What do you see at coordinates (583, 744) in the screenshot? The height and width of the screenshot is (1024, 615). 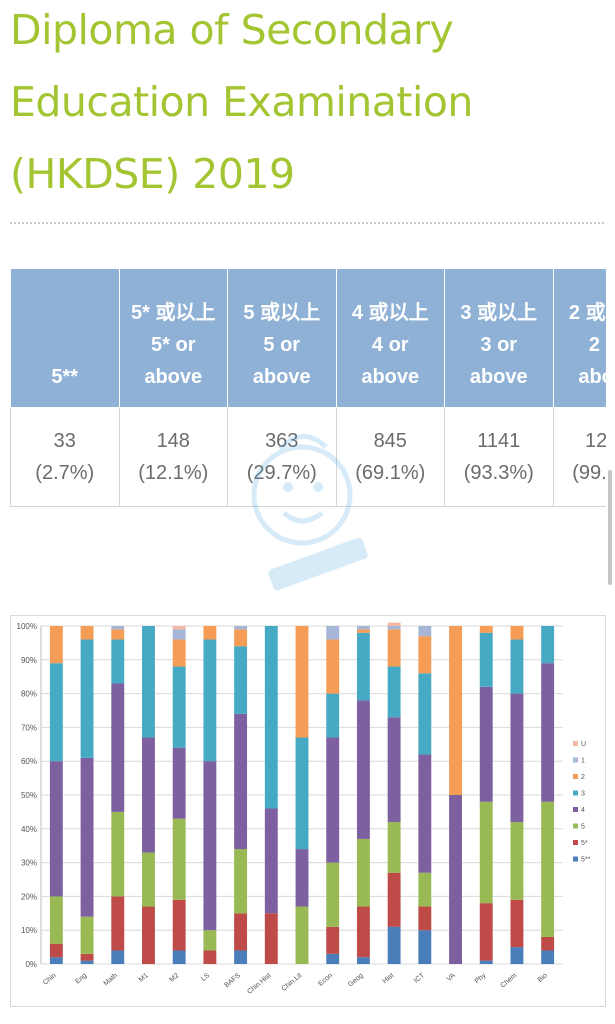 I see `legend-label: U` at bounding box center [583, 744].